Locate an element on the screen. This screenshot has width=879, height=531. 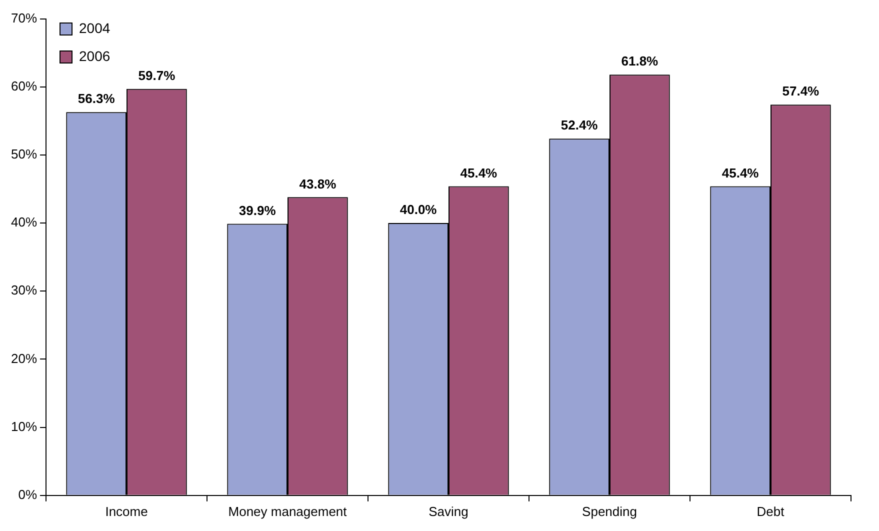
y-tick-label: 0% is located at coordinates (28, 494).